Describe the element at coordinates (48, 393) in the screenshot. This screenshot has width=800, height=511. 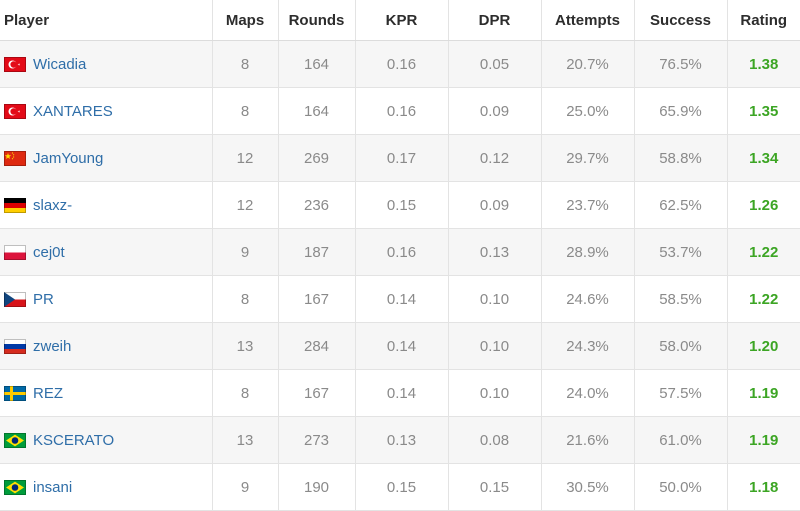
I see `player-name-link: REZ` at that location.